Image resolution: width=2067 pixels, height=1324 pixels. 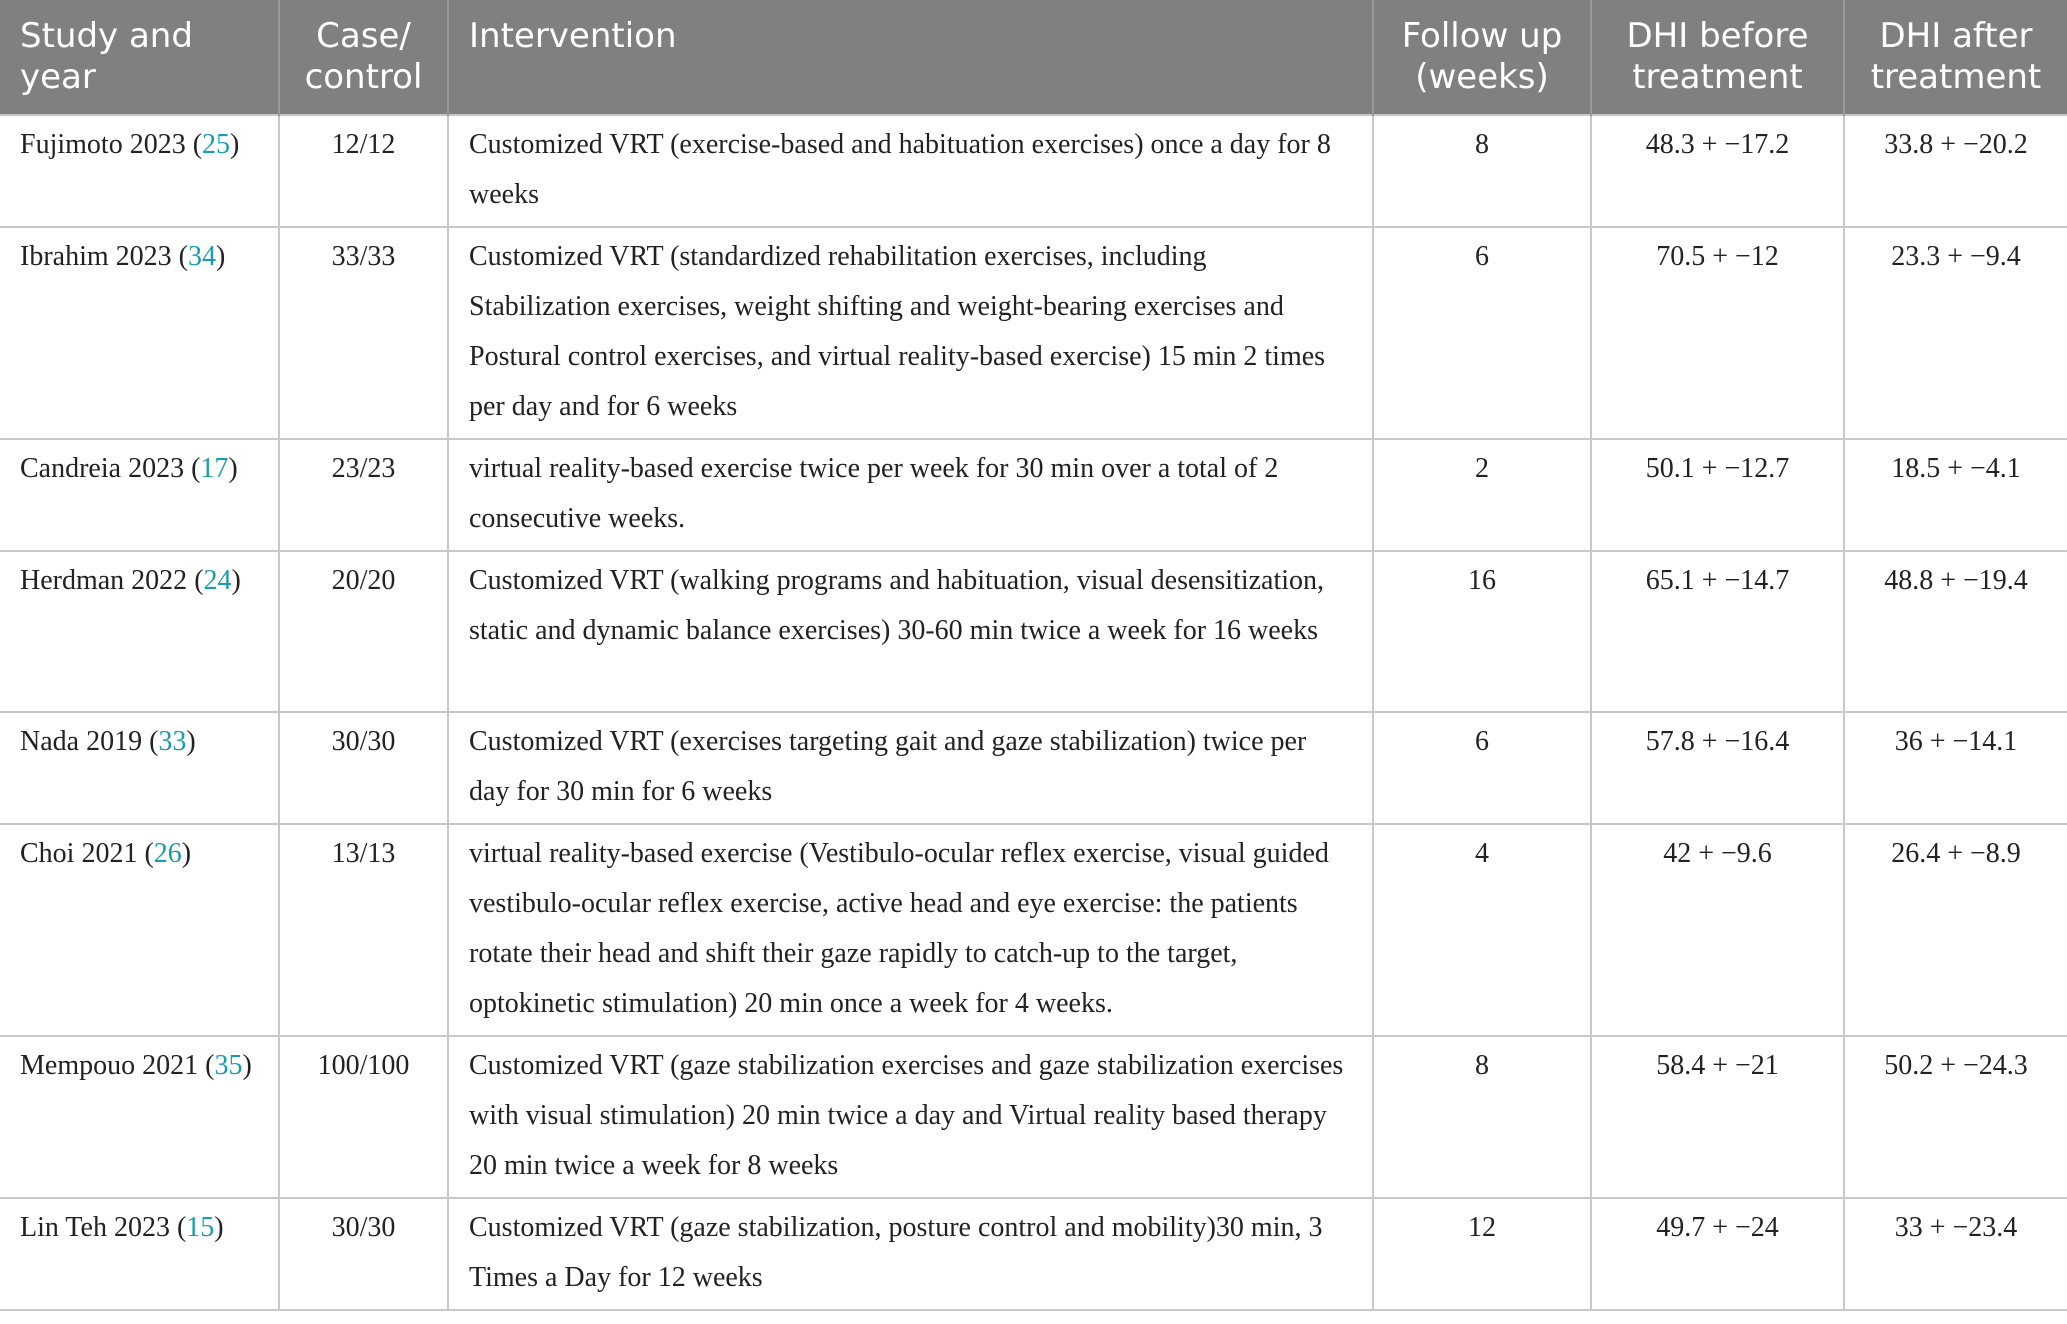 What do you see at coordinates (1482, 1254) in the screenshot?
I see `follow-up-cell: 12` at bounding box center [1482, 1254].